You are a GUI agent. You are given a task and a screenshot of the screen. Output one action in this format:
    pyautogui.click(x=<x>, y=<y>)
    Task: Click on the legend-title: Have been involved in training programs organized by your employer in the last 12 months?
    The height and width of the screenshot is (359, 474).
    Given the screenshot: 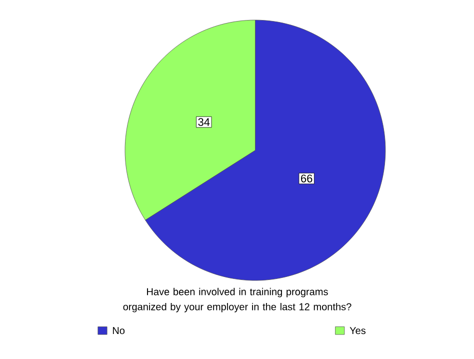 What is the action you would take?
    pyautogui.click(x=237, y=300)
    